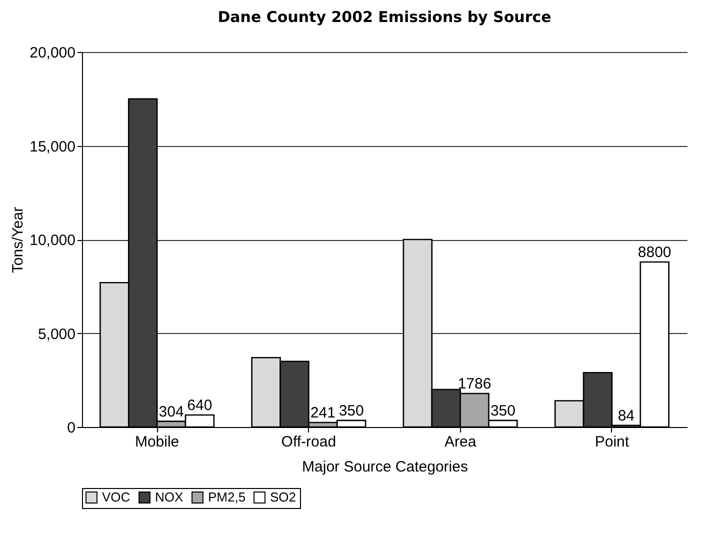  I want to click on y-tick-label: 15,000, so click(53, 147).